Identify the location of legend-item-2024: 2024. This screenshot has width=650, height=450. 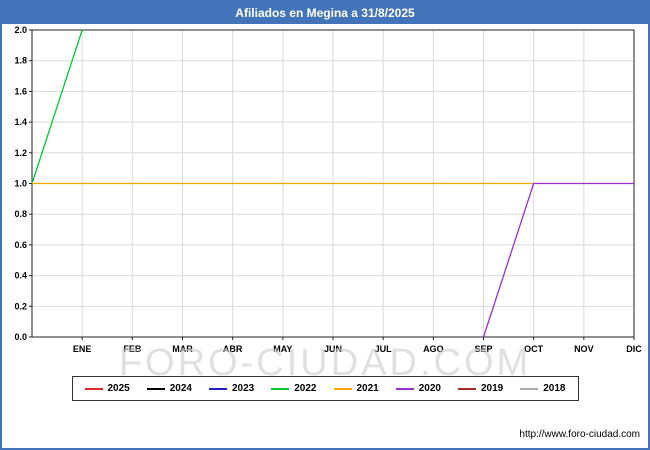
(169, 388).